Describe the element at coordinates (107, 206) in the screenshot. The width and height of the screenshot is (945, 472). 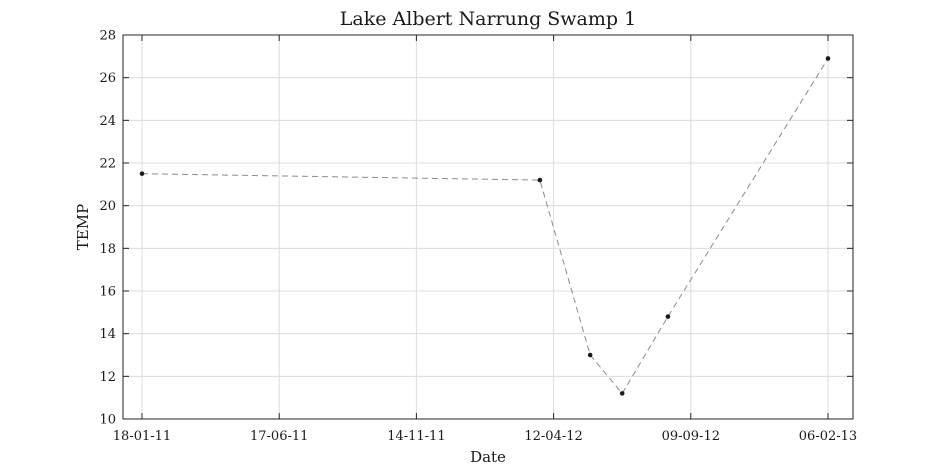
I see `y-tick-label: 20` at that location.